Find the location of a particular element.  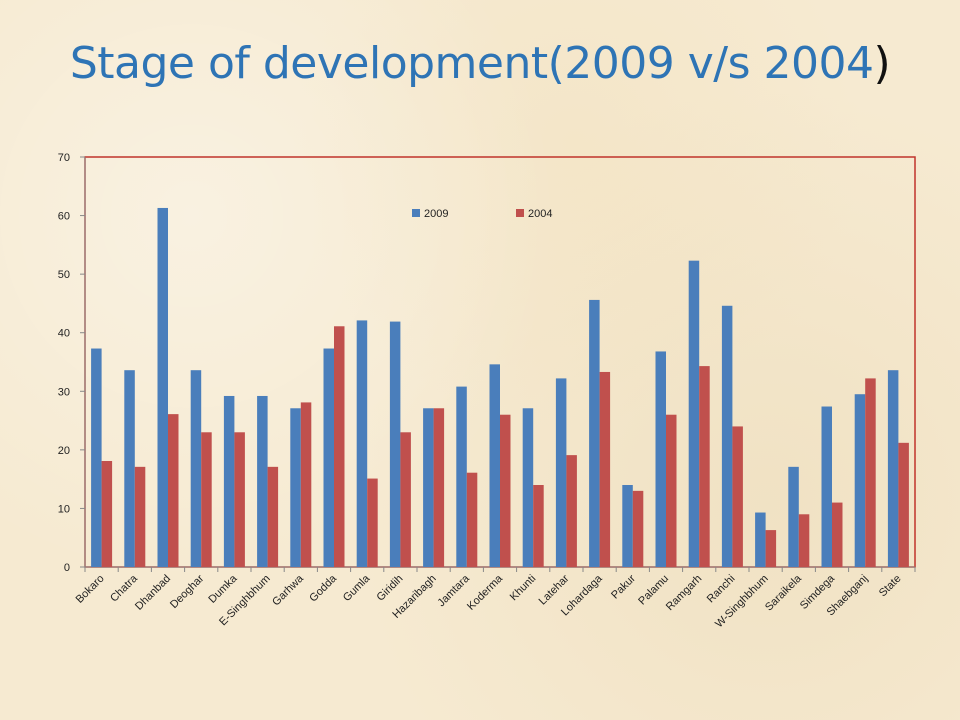

y-tick-label: 50 is located at coordinates (64, 275).